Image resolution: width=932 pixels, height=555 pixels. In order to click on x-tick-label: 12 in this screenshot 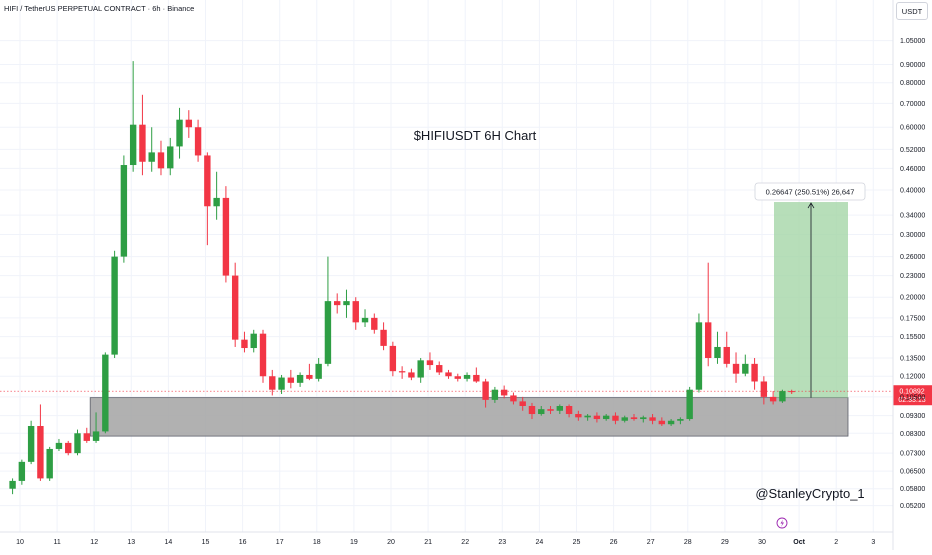, I will do `click(94, 542)`.